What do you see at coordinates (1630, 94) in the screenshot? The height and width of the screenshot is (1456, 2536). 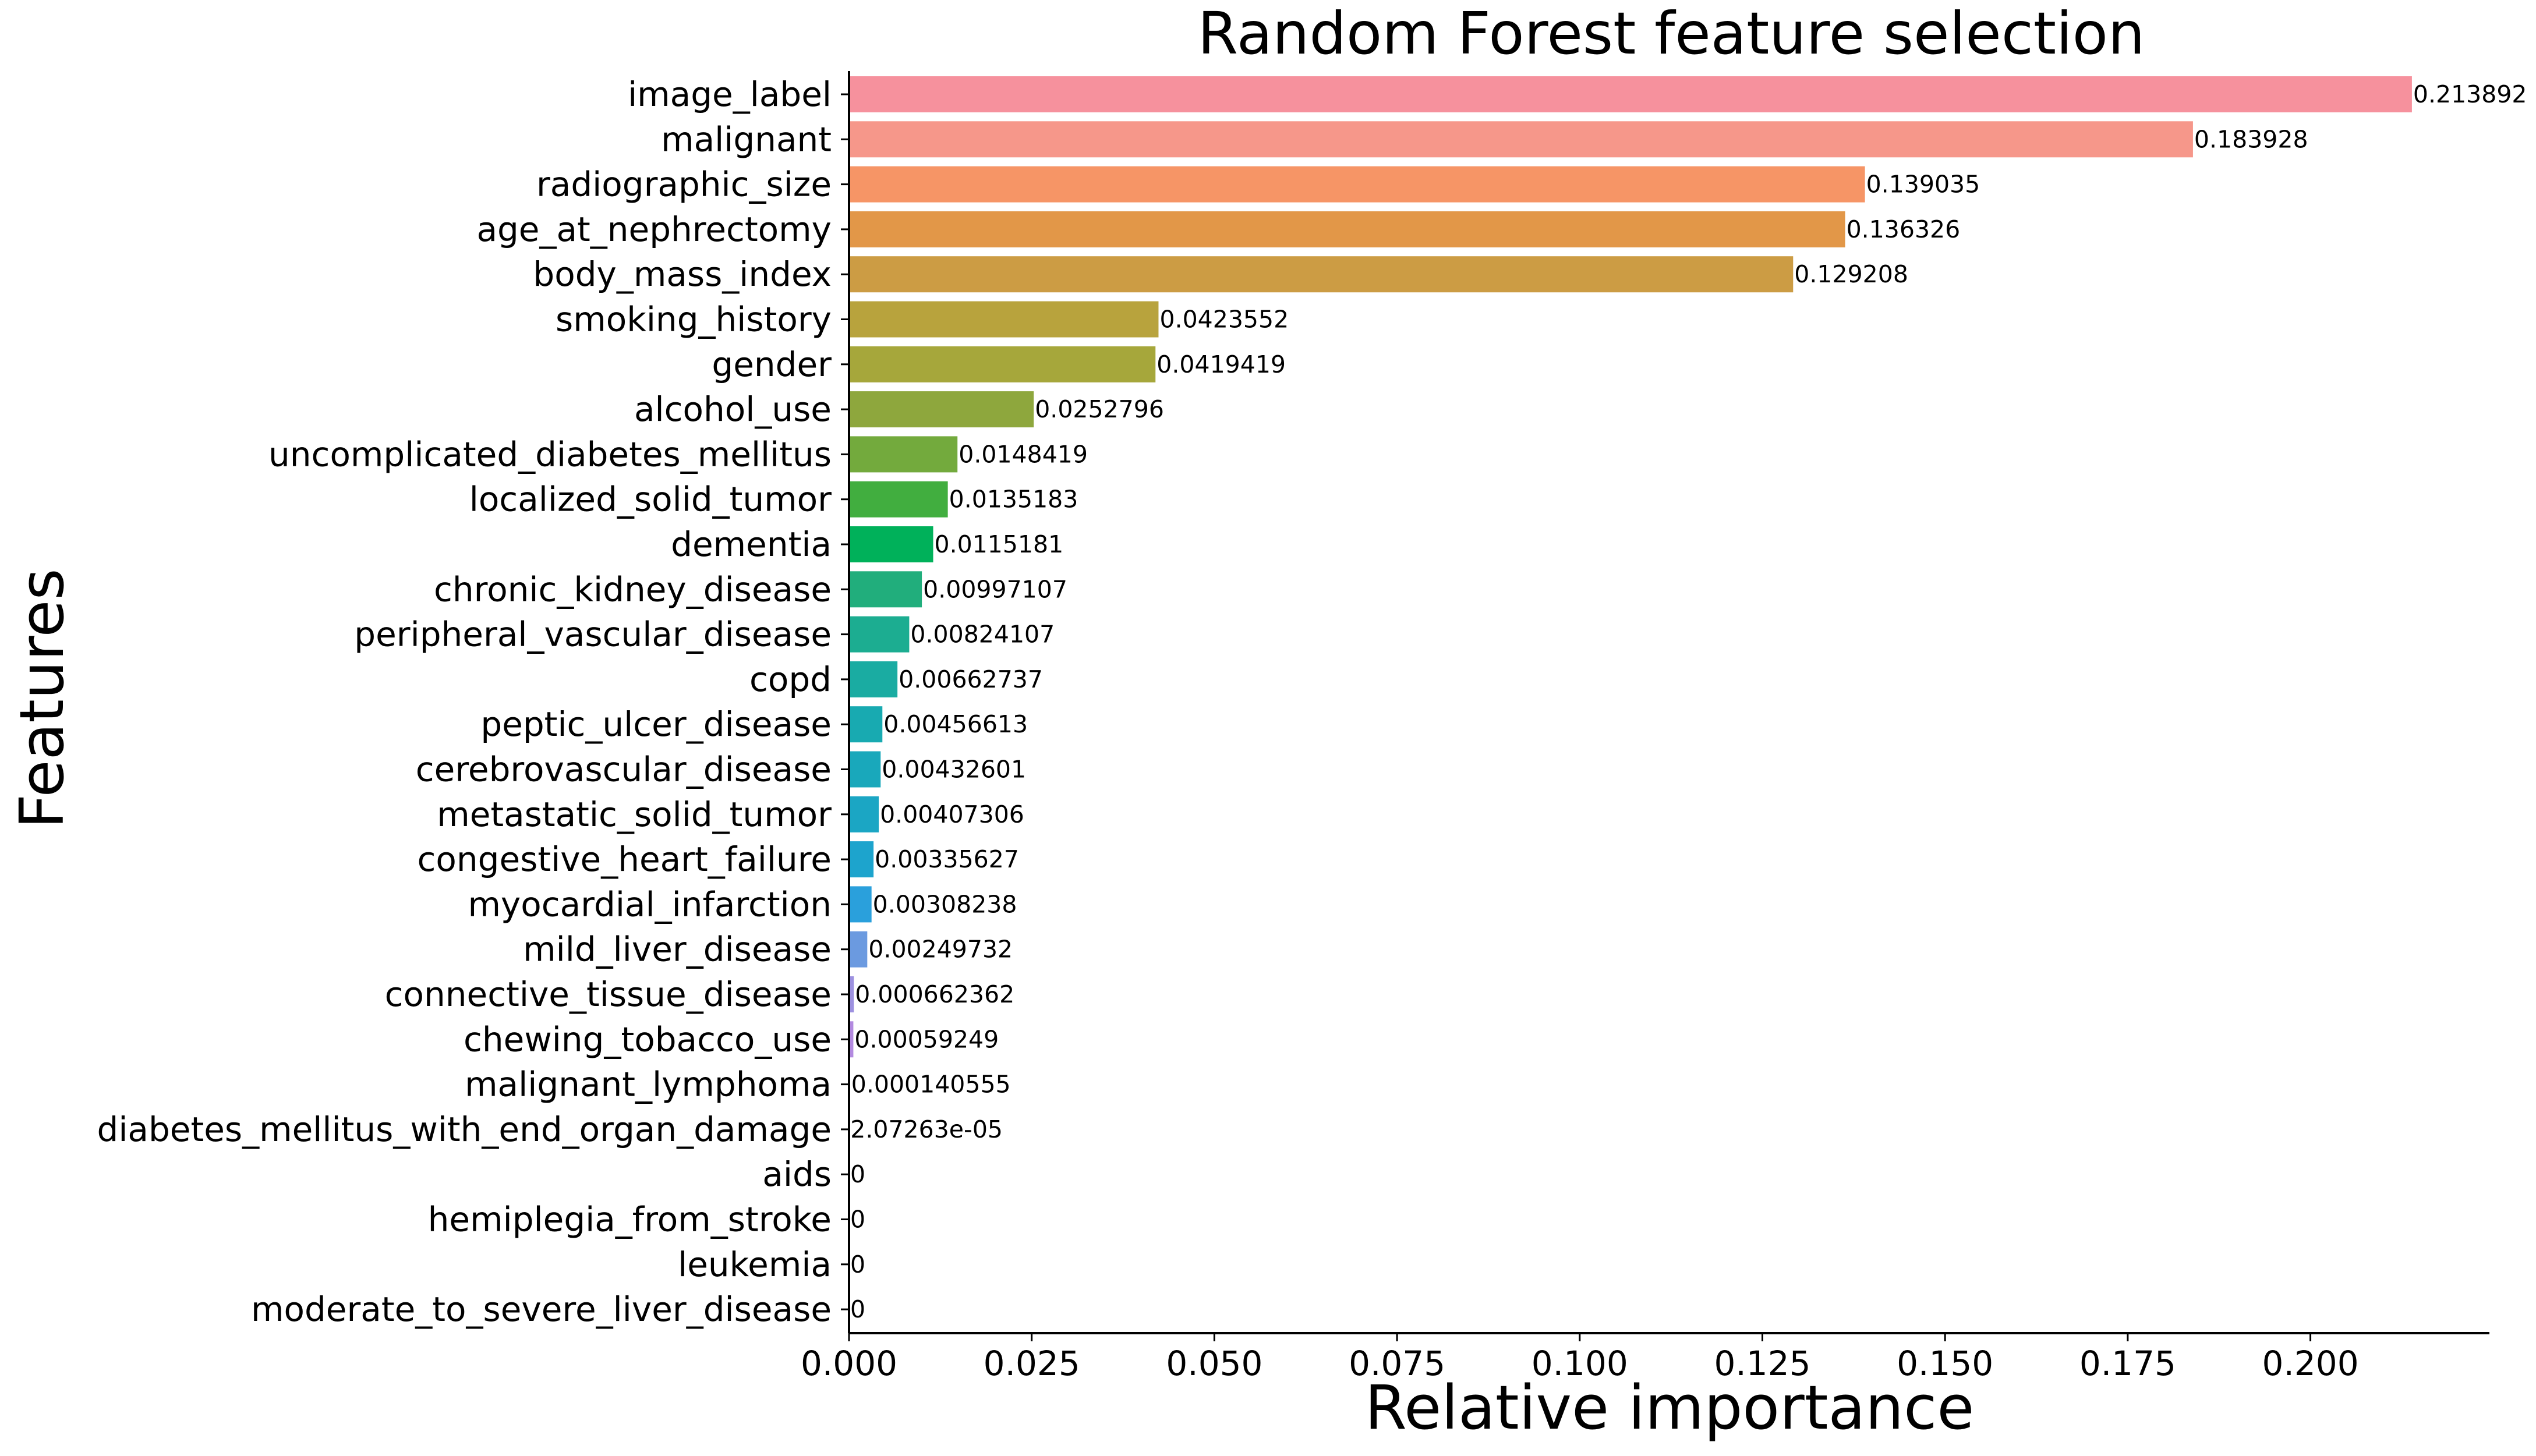 I see `bar-image_label` at bounding box center [1630, 94].